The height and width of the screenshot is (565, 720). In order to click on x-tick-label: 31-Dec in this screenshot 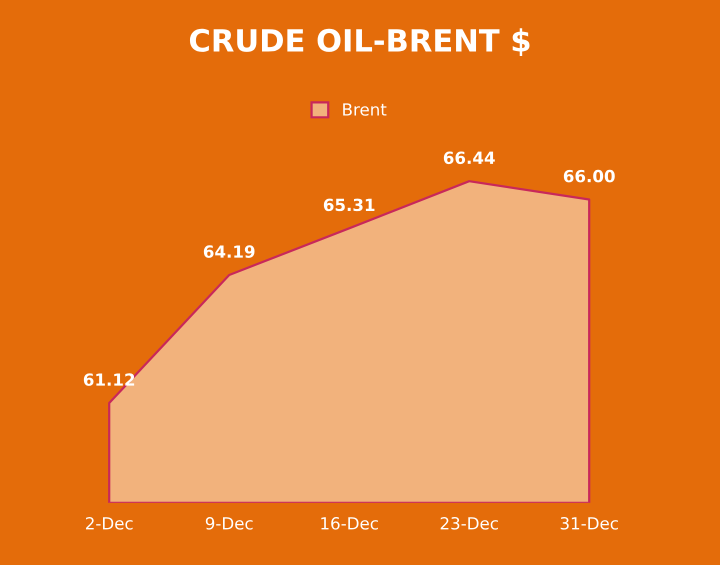, I will do `click(589, 523)`.